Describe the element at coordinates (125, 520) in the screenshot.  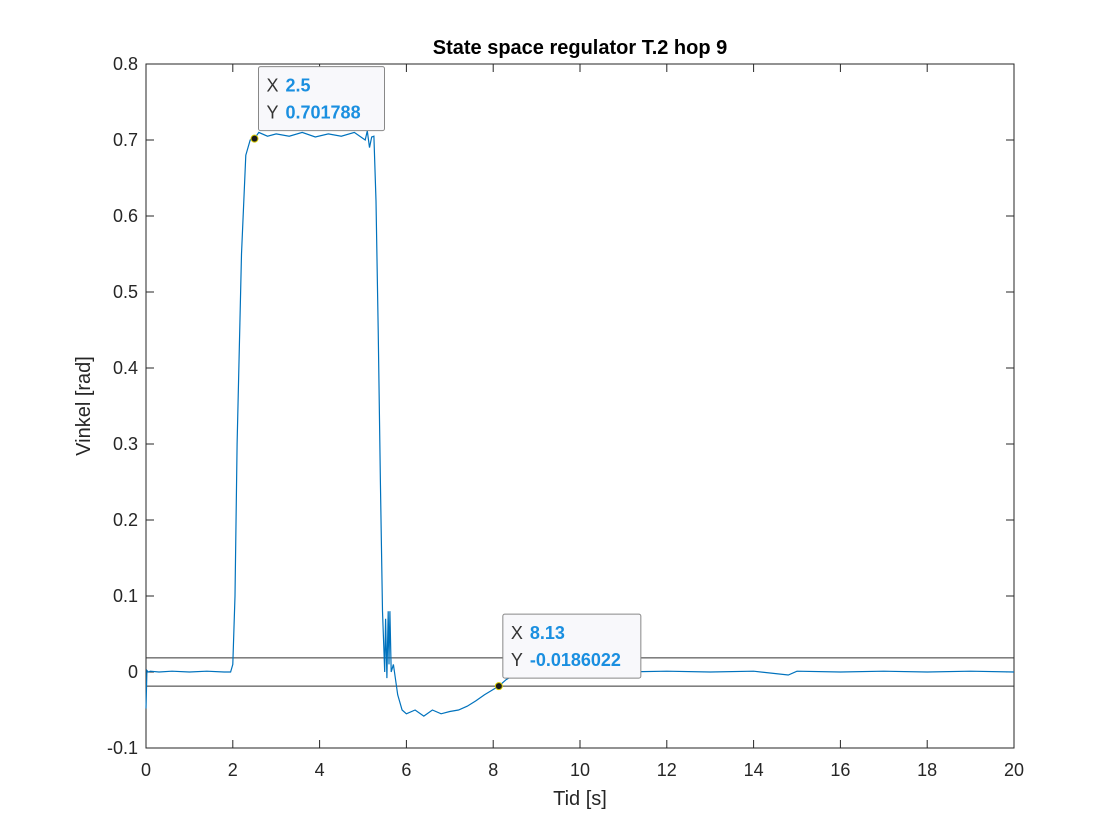
I see `y-tick-label: 0.2` at that location.